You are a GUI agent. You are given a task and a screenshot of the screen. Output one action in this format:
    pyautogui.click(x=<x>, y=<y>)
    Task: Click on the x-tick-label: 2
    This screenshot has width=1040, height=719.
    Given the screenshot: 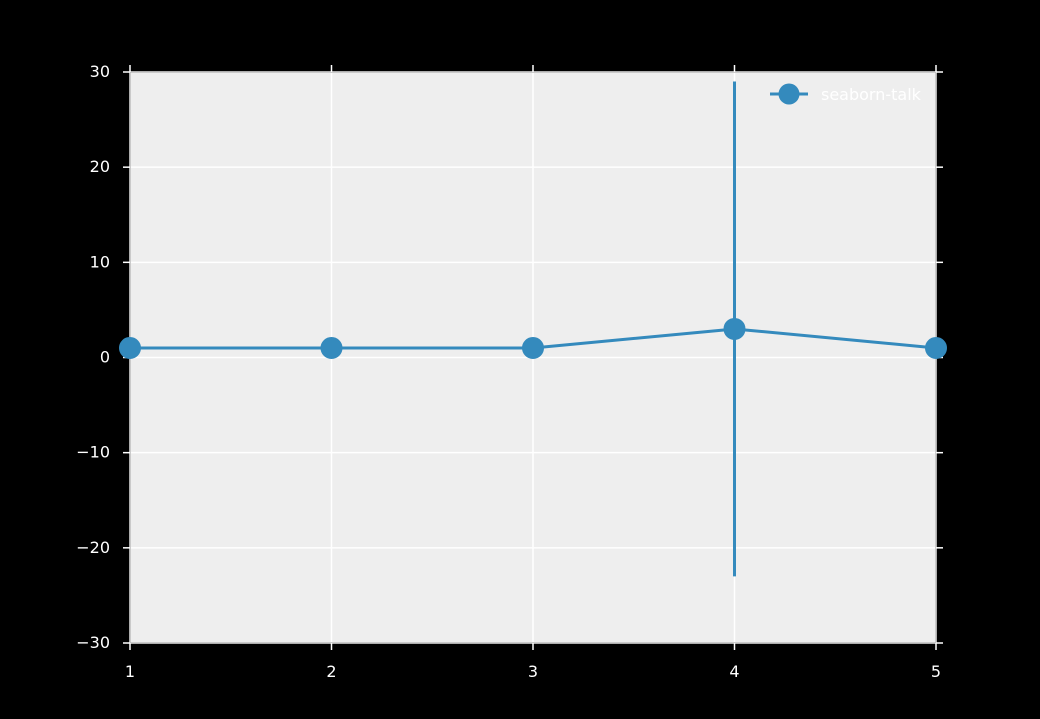 What is the action you would take?
    pyautogui.click(x=331, y=671)
    